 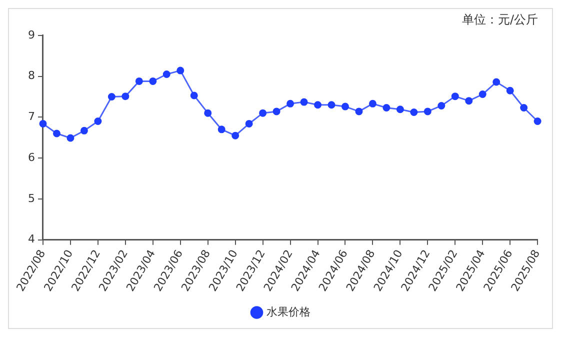 I want to click on y-tick-label: 8, so click(x=31, y=75).